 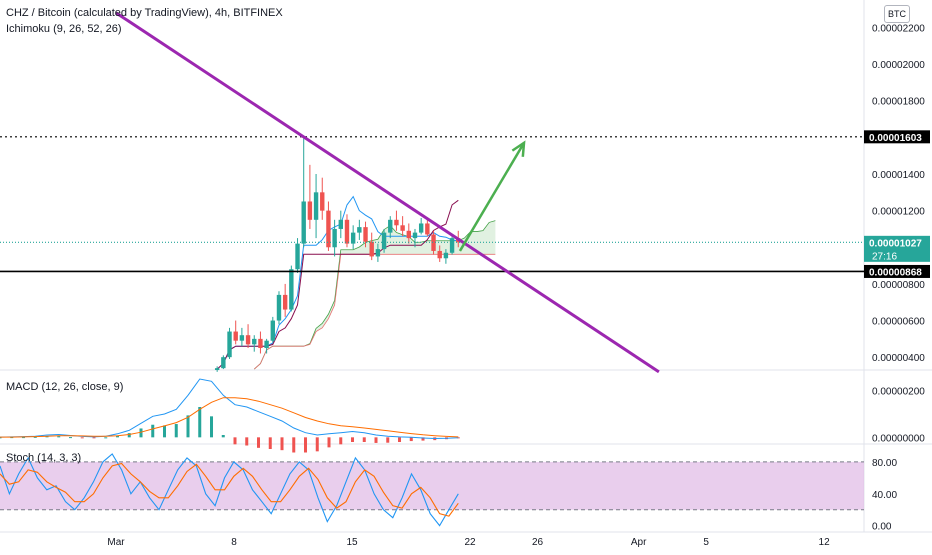 I want to click on signal-line, so click(x=229, y=417).